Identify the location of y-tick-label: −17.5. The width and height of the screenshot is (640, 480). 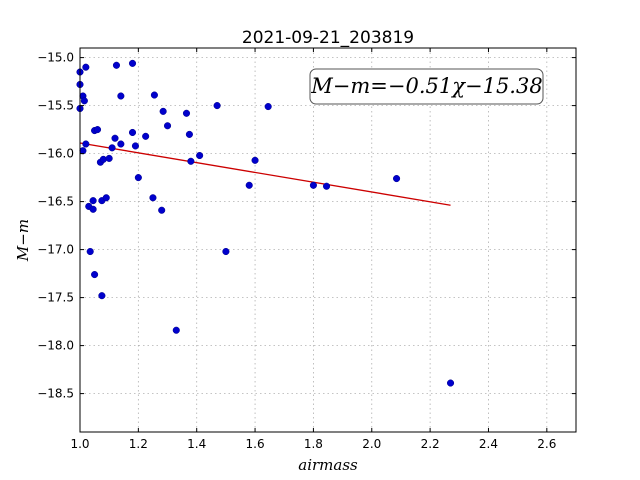
(55, 298).